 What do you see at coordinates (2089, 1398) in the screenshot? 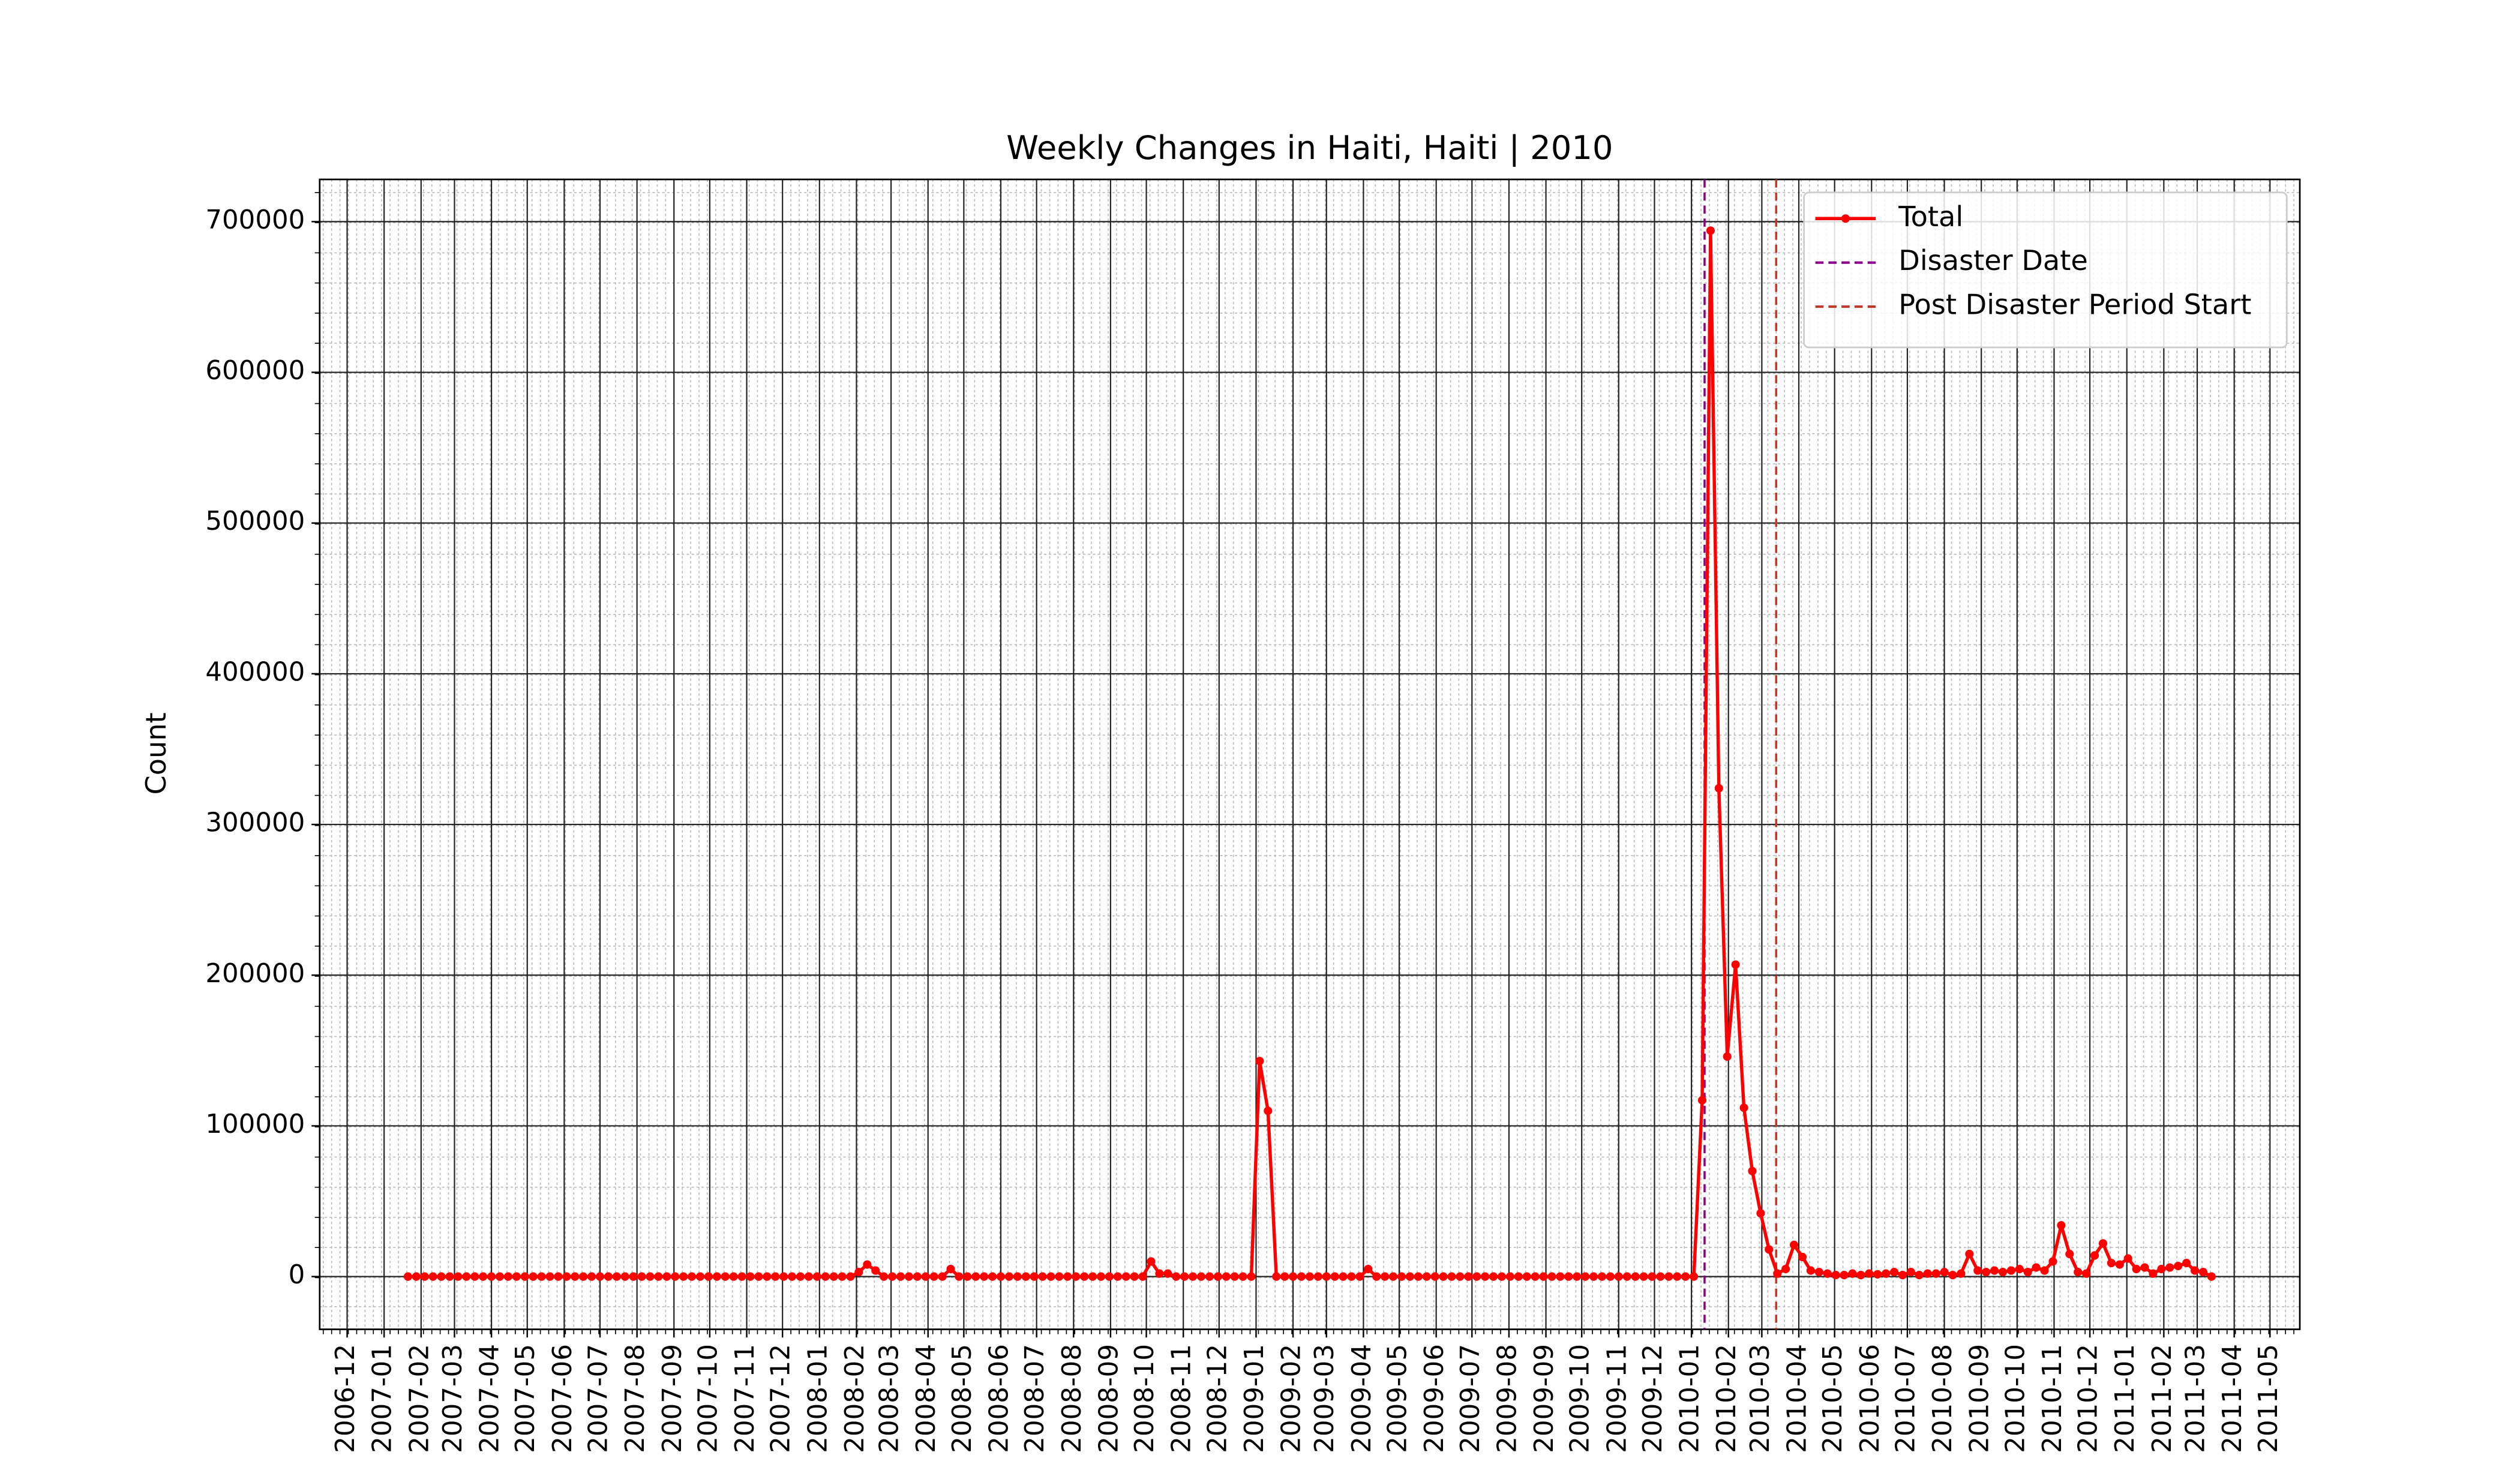
I see `x-tick-label: 2010-12` at bounding box center [2089, 1398].